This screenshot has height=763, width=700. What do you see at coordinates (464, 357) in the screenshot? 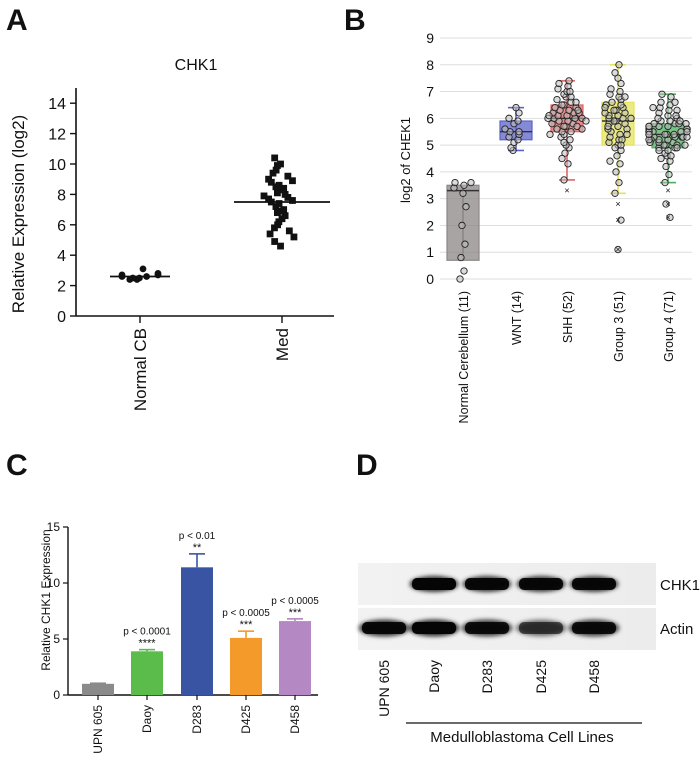
I see `panel-b-xtick-label: Normal Cerebellum (11)` at bounding box center [464, 357].